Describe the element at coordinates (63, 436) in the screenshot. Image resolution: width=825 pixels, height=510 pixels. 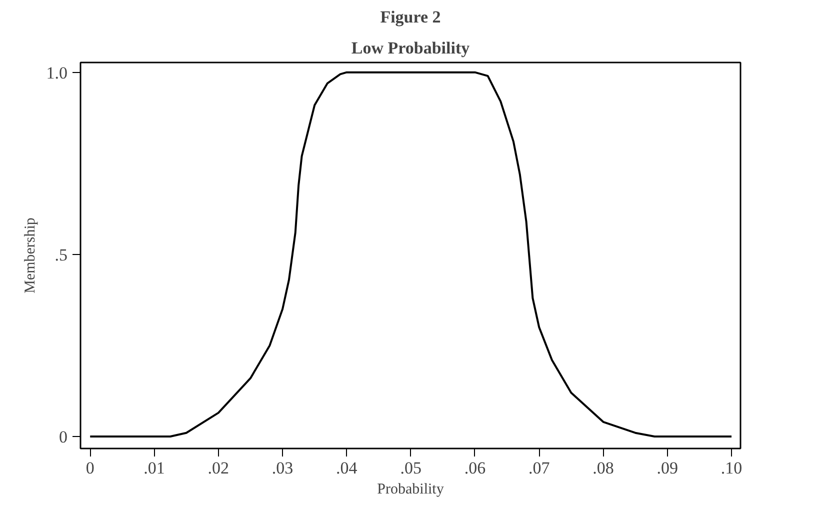
I see `y-tick-label: 0` at that location.